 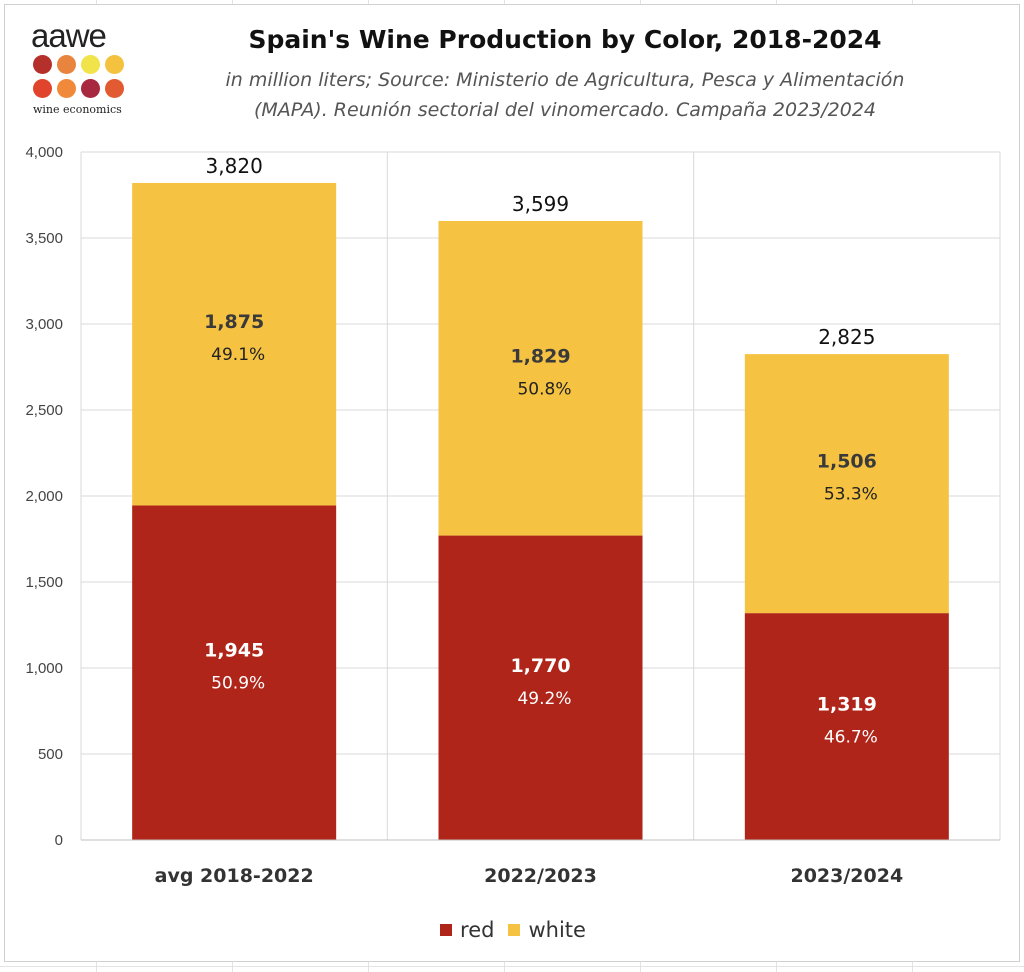 I want to click on data-label-white: 1,829, so click(x=540, y=356).